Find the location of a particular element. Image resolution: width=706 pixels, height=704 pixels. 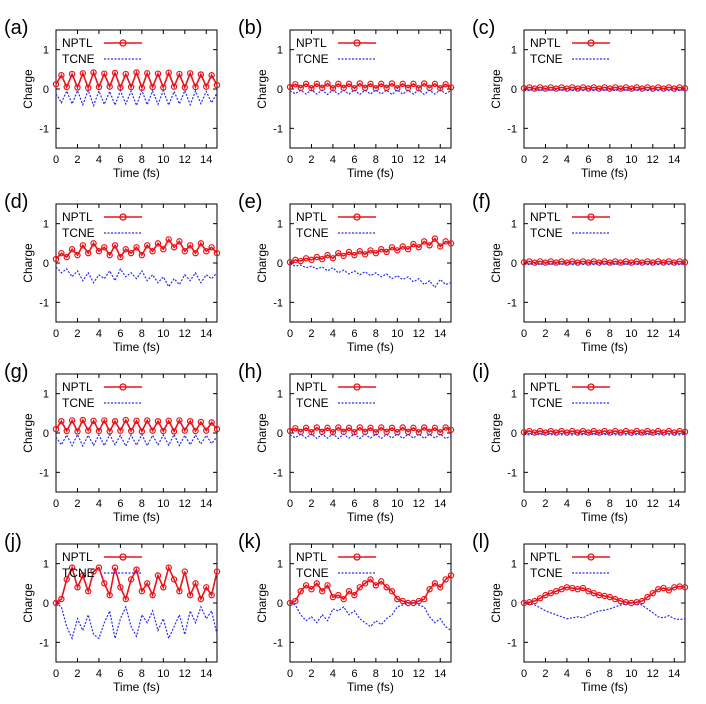

y-tick-label: 0 is located at coordinates (46, 434).